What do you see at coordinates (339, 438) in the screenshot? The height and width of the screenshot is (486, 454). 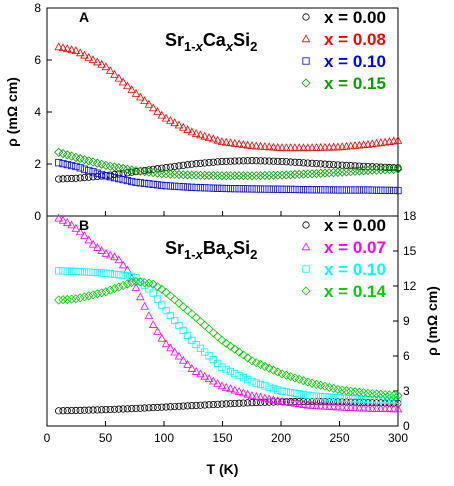 I see `x-tick-label: 250` at bounding box center [339, 438].